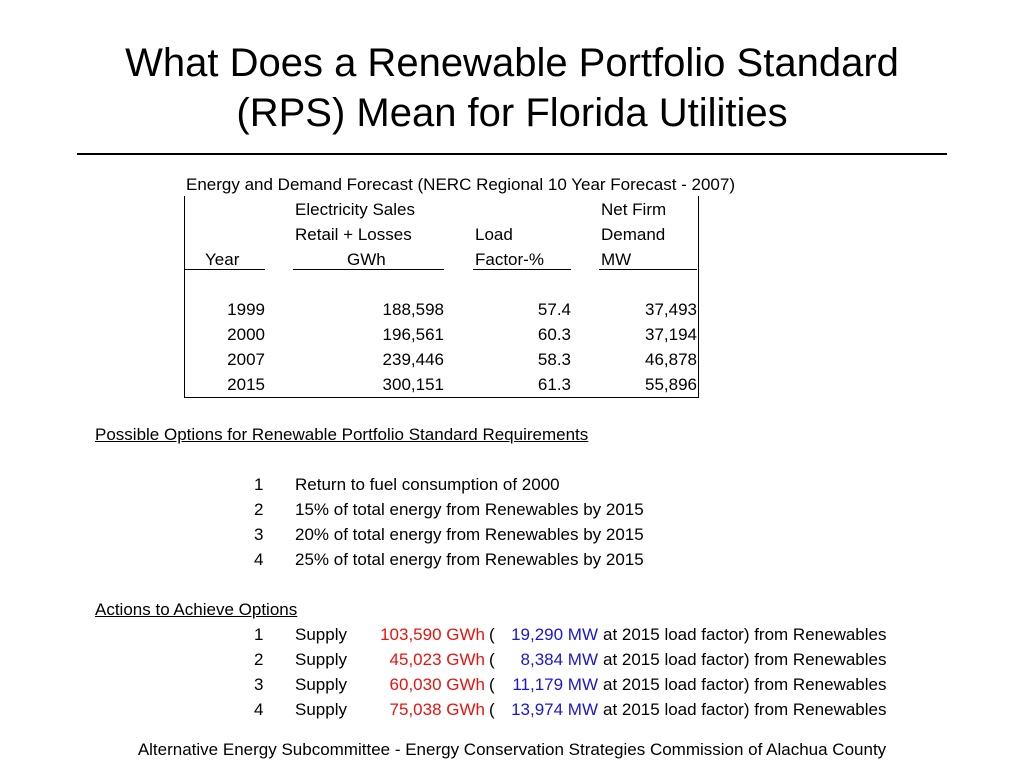  What do you see at coordinates (441, 297) in the screenshot?
I see `forecast-table` at bounding box center [441, 297].